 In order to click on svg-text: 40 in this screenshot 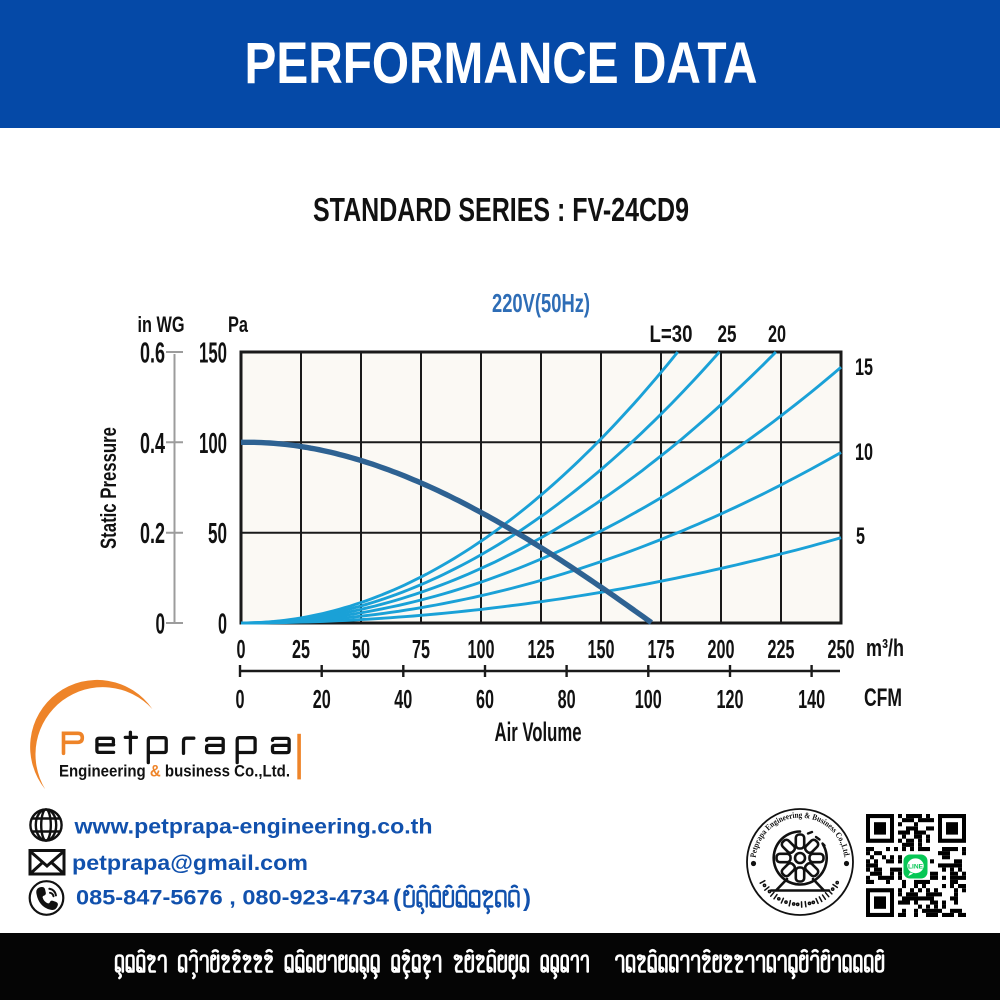, I will do `click(403, 699)`.